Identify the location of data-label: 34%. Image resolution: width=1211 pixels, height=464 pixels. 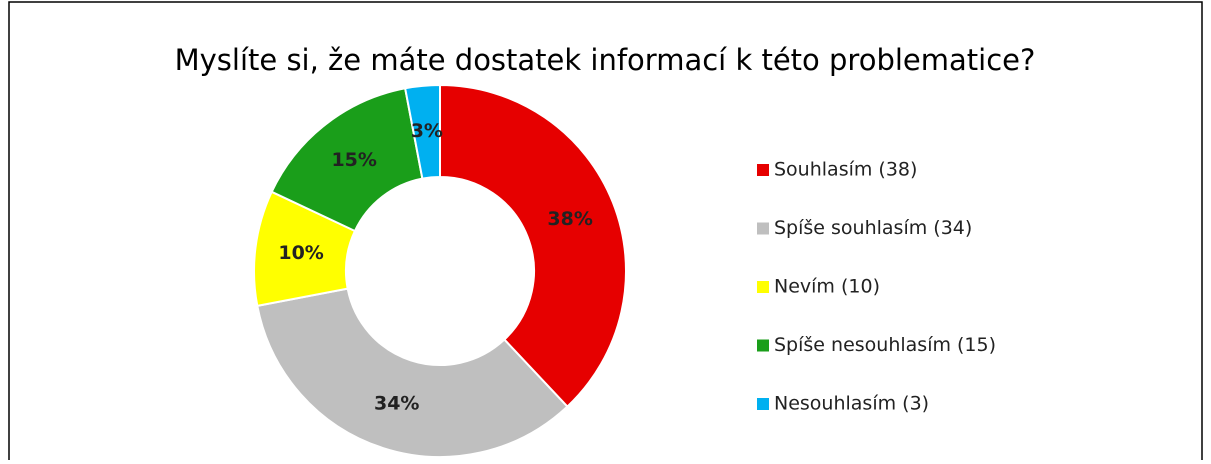
(396, 404).